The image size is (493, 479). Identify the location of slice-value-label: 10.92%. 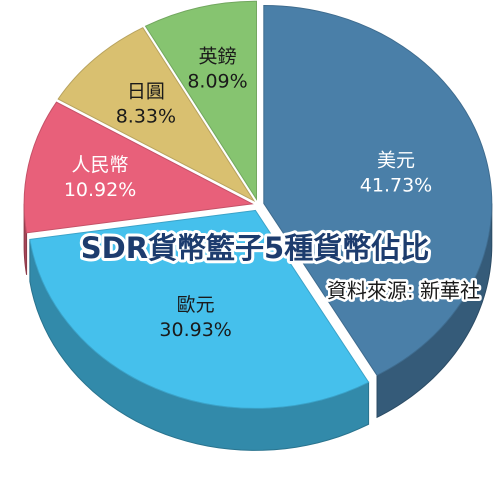
(100, 190).